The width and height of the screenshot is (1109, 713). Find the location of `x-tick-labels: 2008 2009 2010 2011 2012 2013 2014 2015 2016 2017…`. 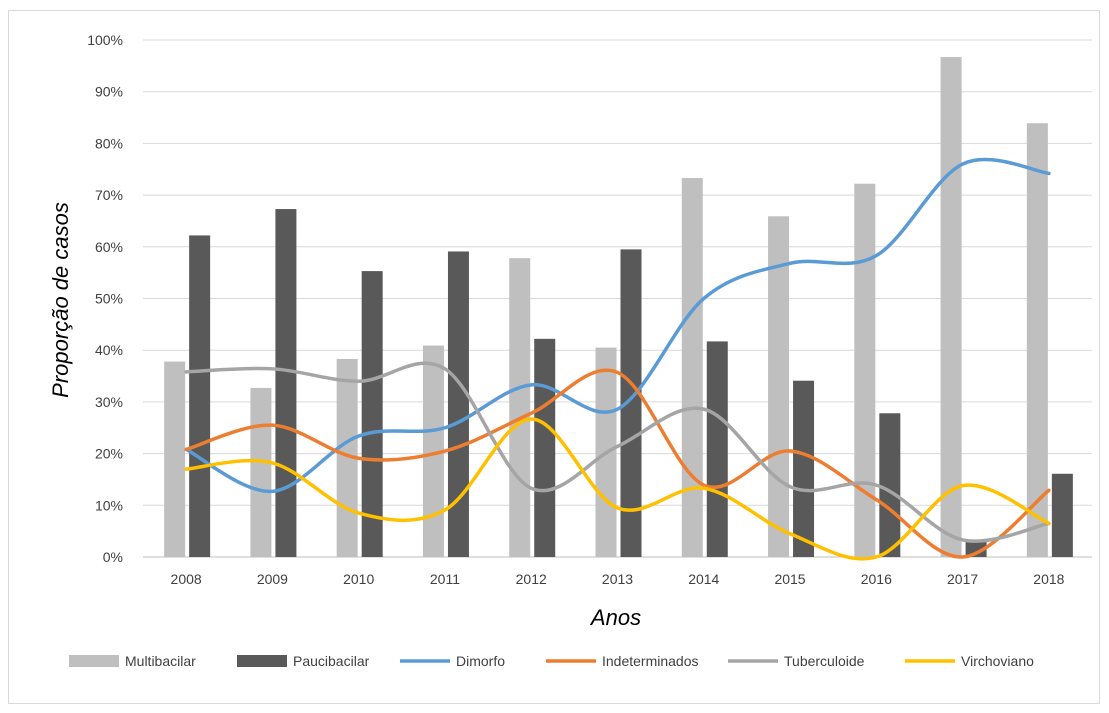

x-tick-labels: 2008 2009 2010 2011 2012 2013 2014 2015 2016 2017… is located at coordinates (618, 579).